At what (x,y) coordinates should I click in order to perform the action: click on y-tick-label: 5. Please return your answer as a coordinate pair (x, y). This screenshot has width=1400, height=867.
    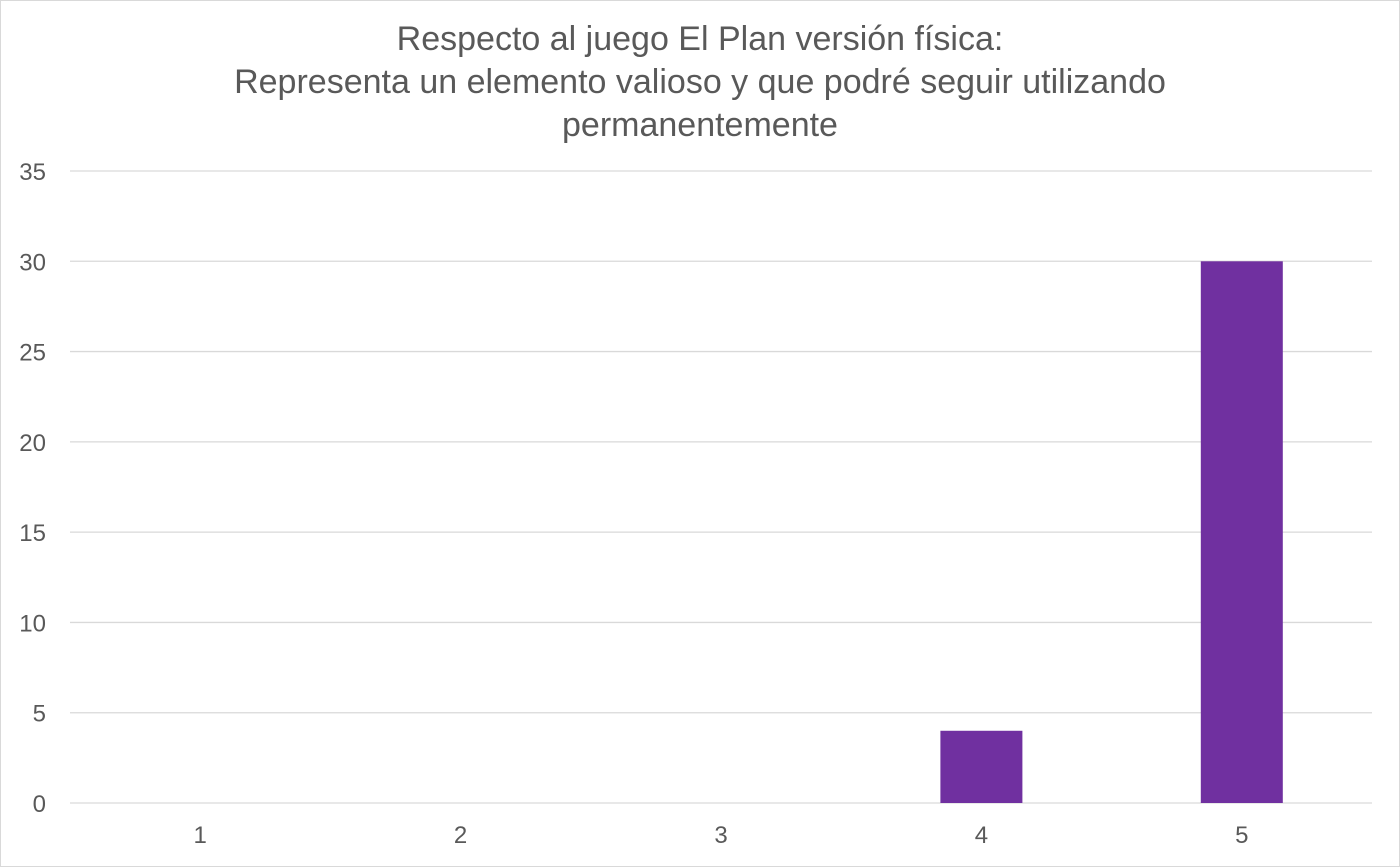
    Looking at the image, I should click on (39, 714).